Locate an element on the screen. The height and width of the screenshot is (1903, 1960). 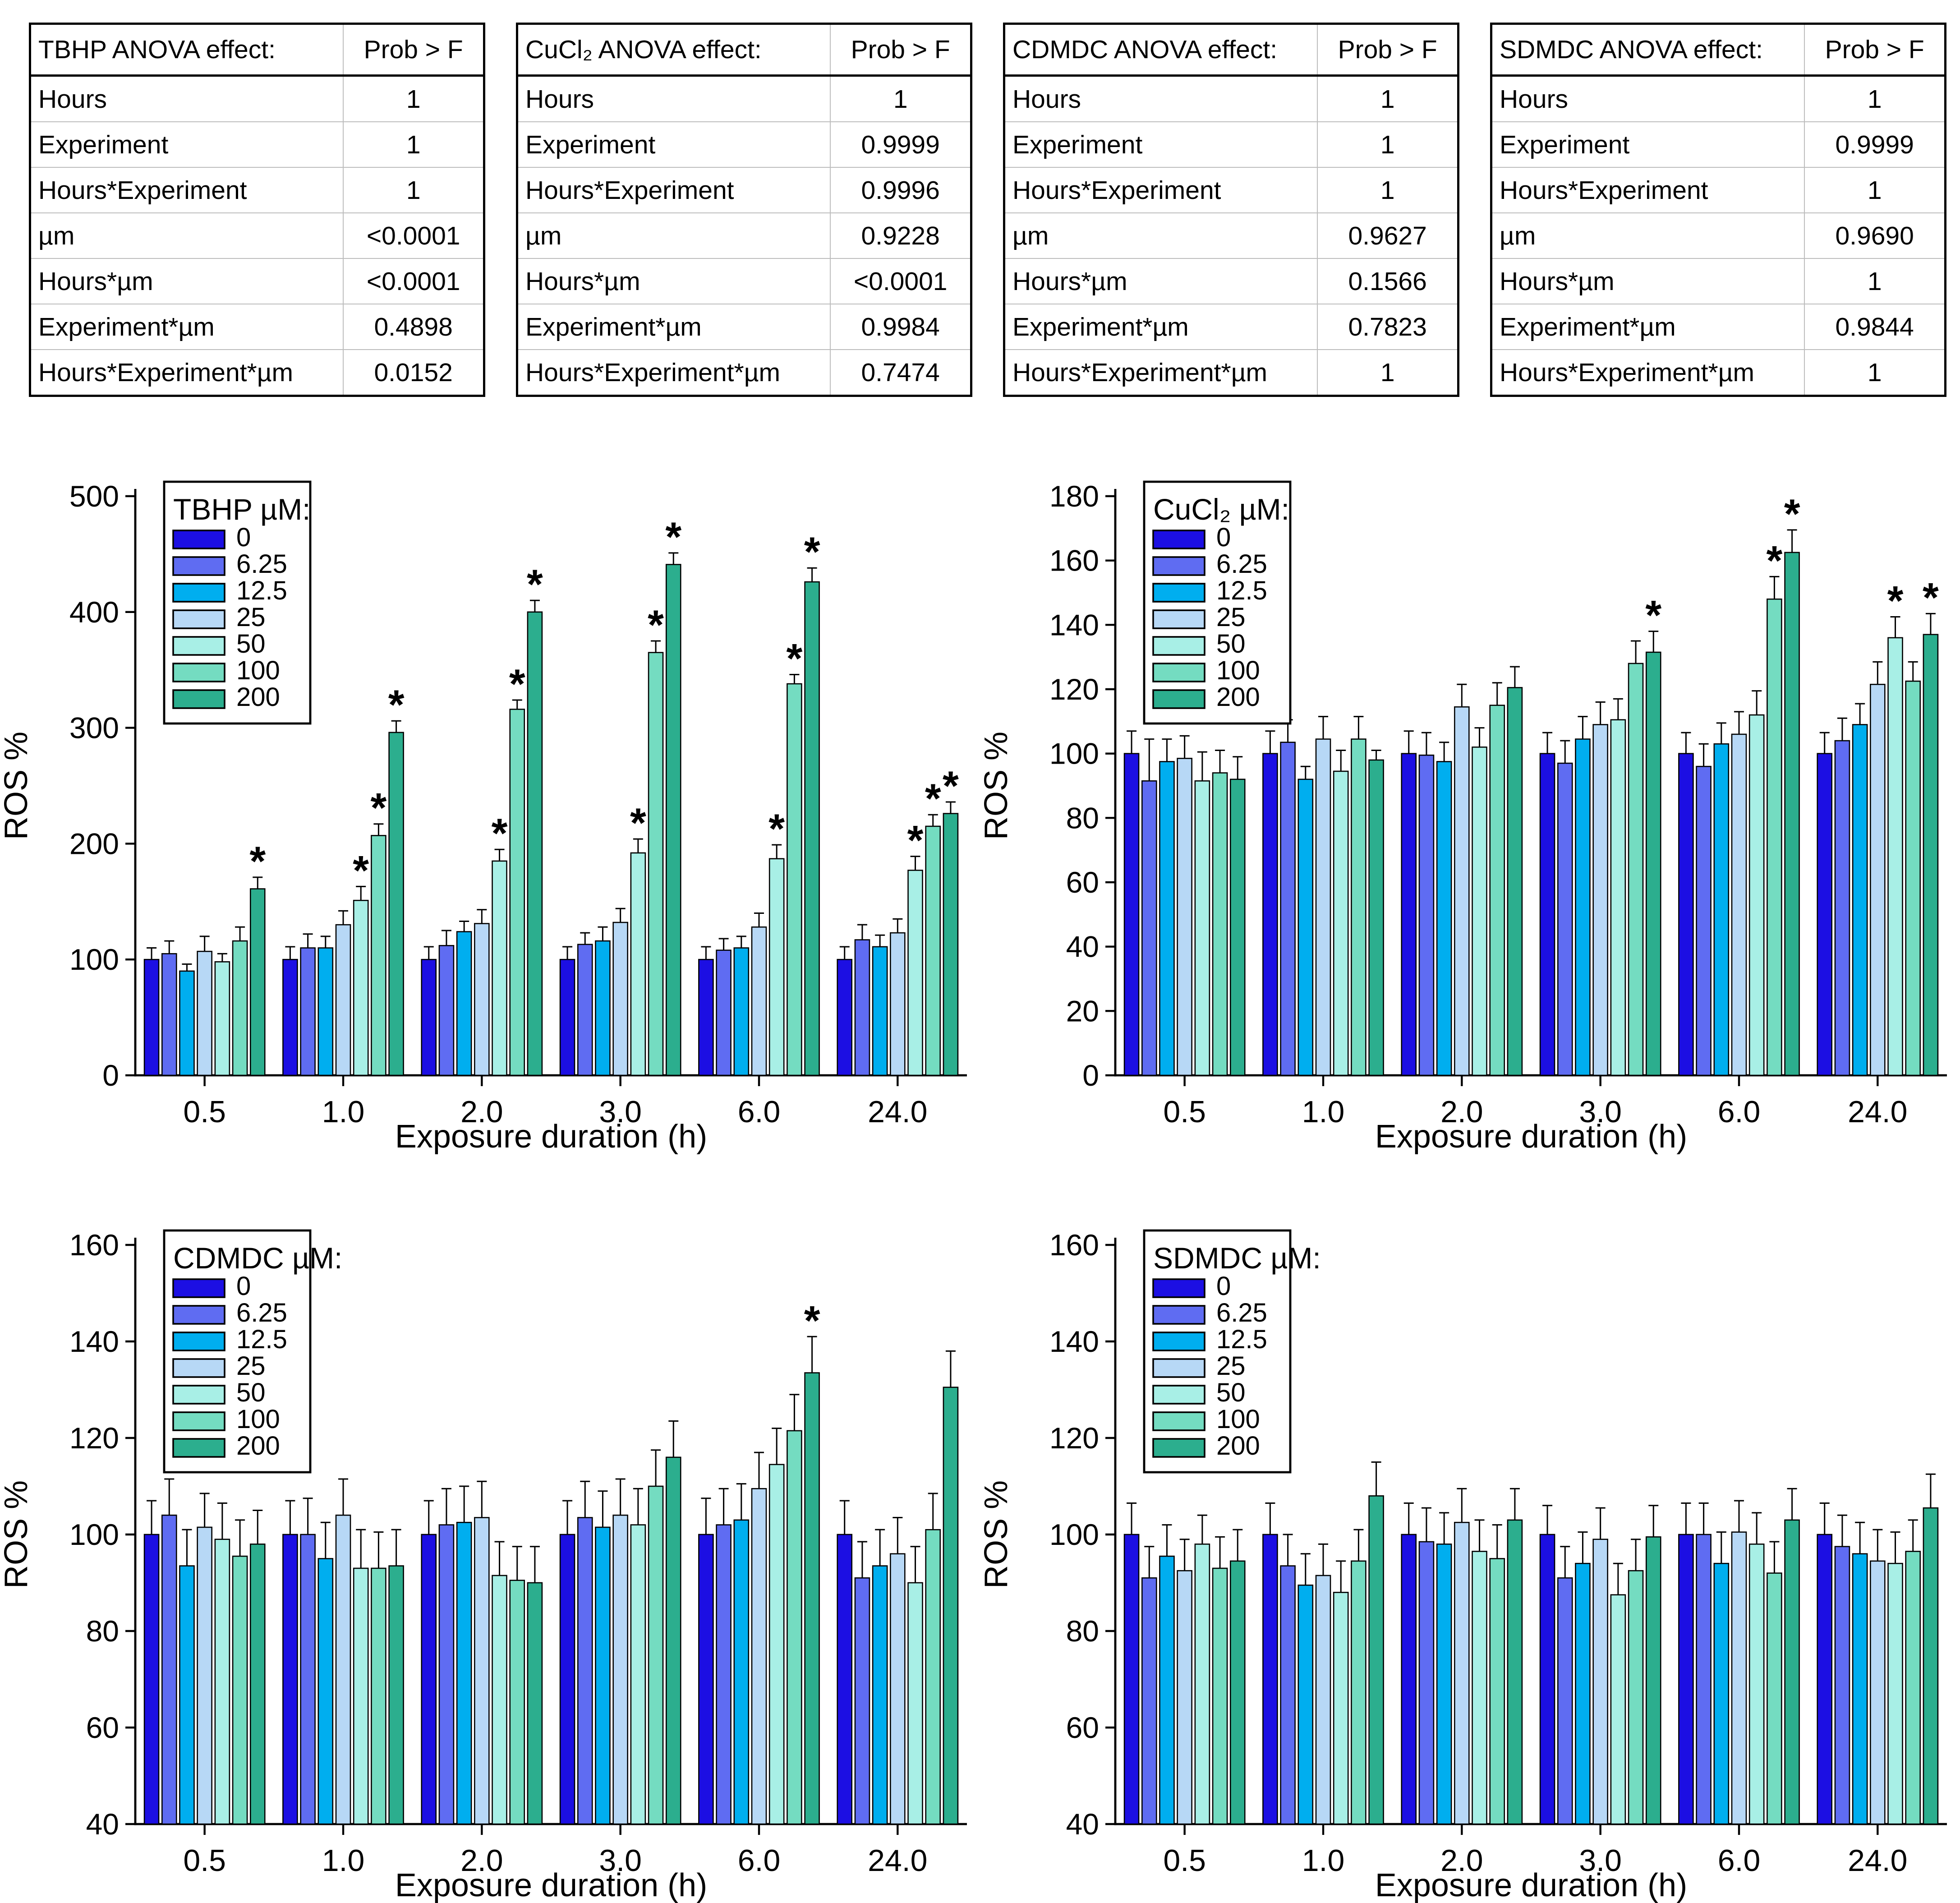
table-row: Hours*Experiment*µm 1 is located at coordinates (1719, 372).